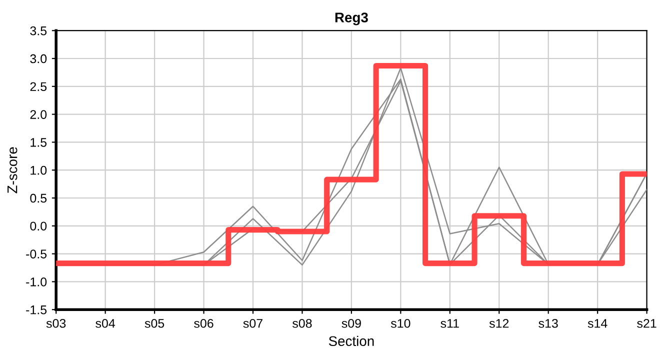 The width and height of the screenshot is (660, 360). What do you see at coordinates (204, 323) in the screenshot?
I see `x-tick-label: s06` at bounding box center [204, 323].